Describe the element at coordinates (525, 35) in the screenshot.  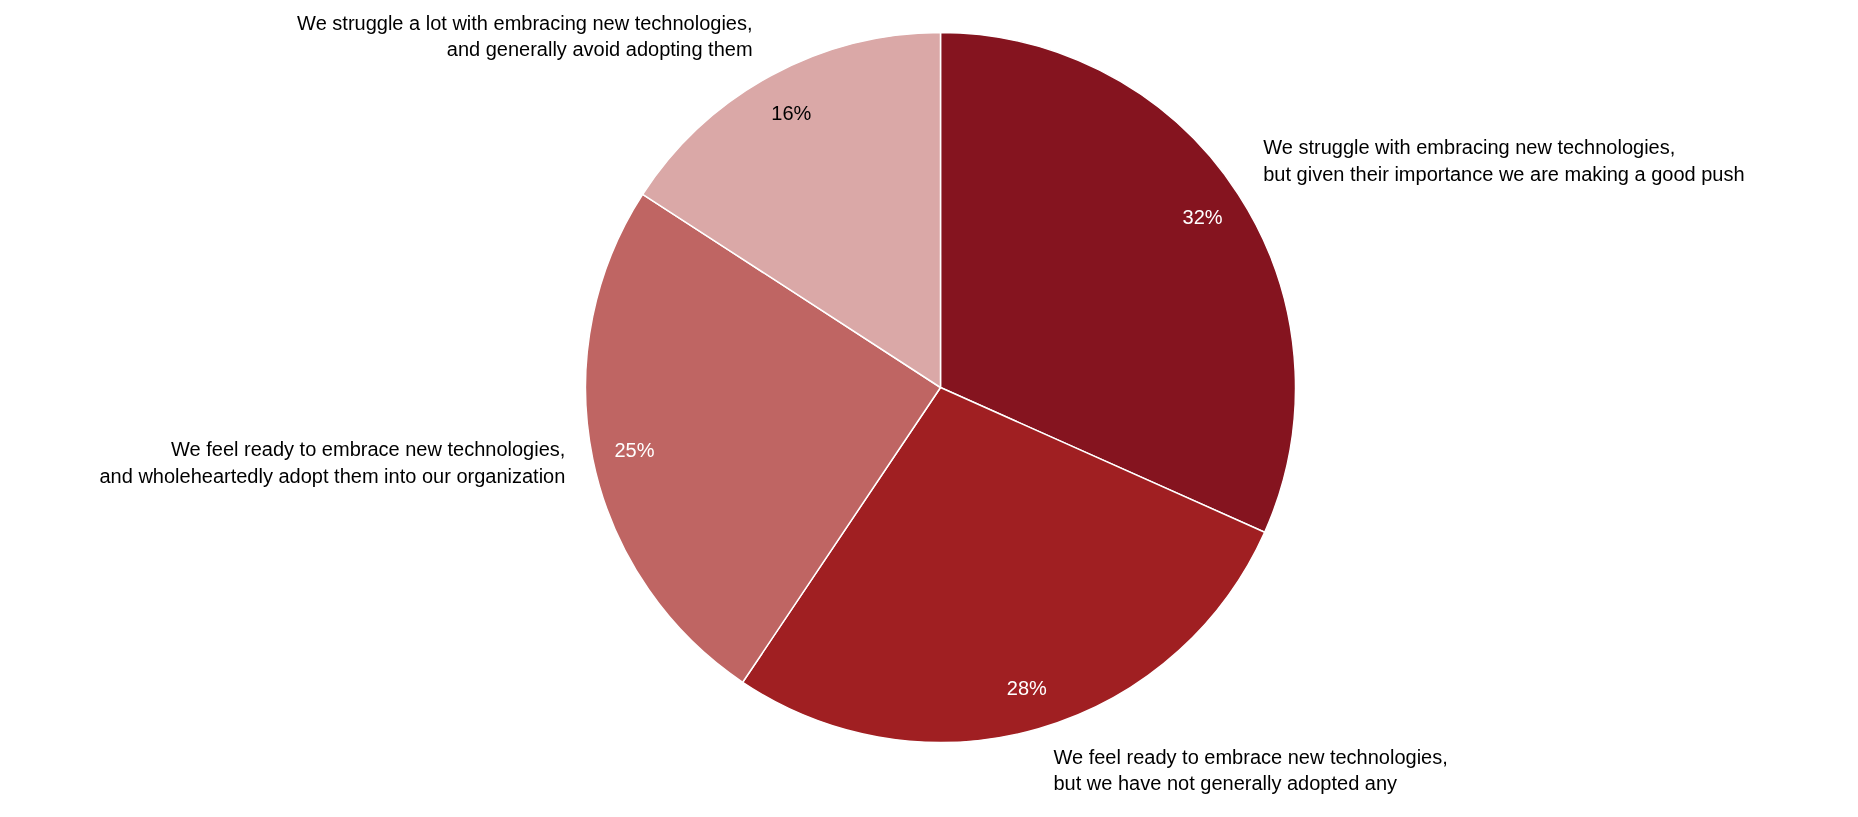
I see `slice-label: We struggle a lot with embracing new technologies, and generally avoid adopting them` at that location.